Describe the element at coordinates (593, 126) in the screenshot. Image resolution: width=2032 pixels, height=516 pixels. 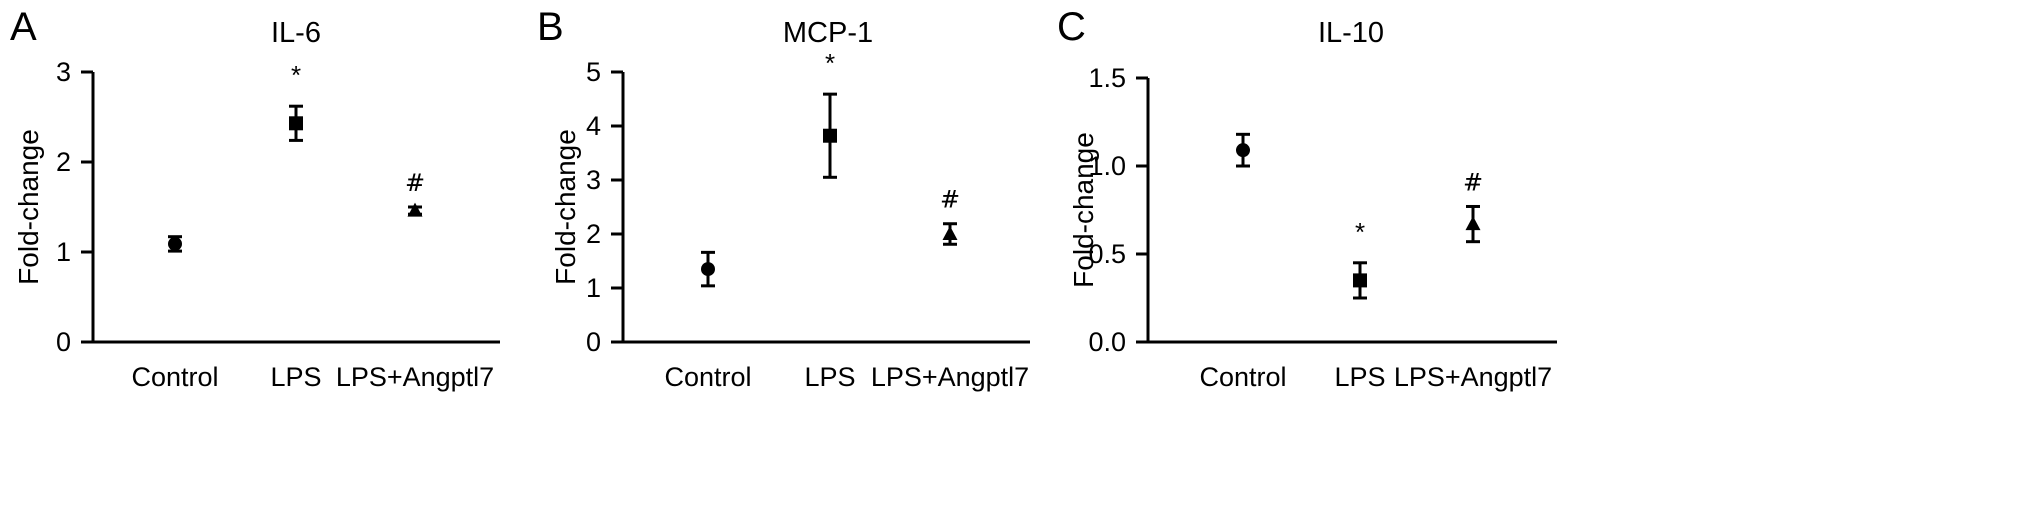
I see `y-tick-label: 4` at that location.